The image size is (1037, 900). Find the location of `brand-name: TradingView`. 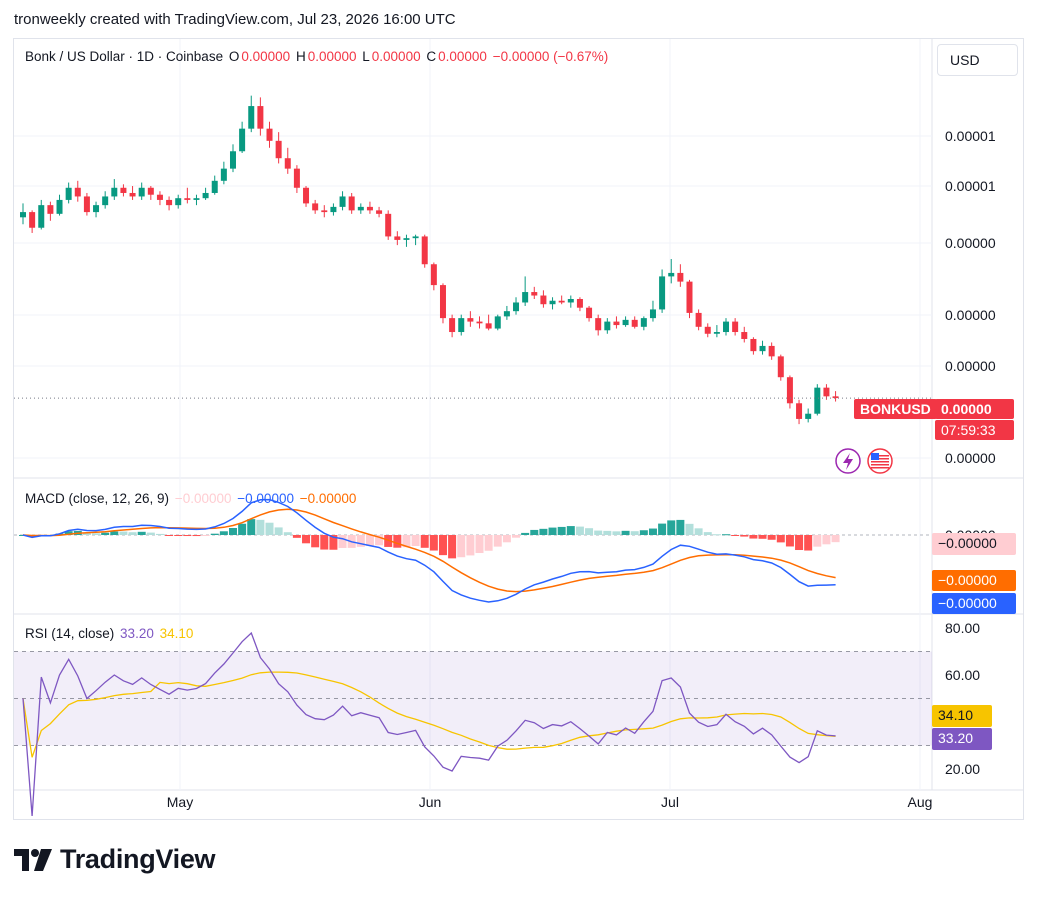

brand-name: TradingView is located at coordinates (138, 859).